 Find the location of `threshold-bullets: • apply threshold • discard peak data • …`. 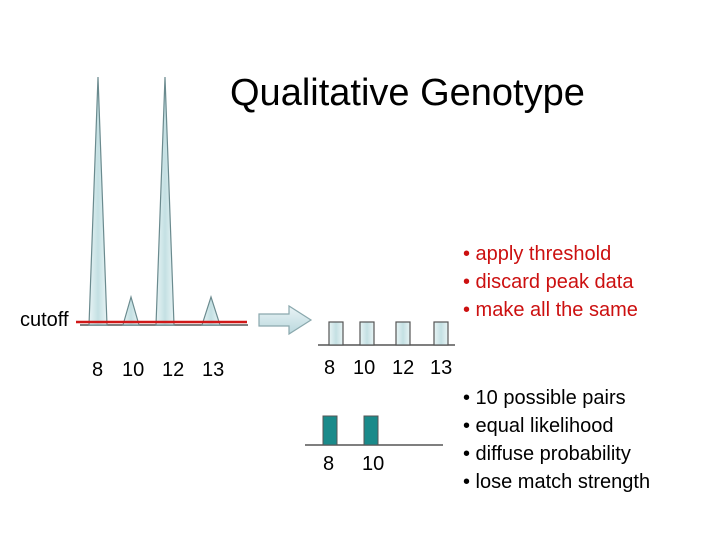

threshold-bullets: • apply threshold • discard peak data • … is located at coordinates (550, 282).